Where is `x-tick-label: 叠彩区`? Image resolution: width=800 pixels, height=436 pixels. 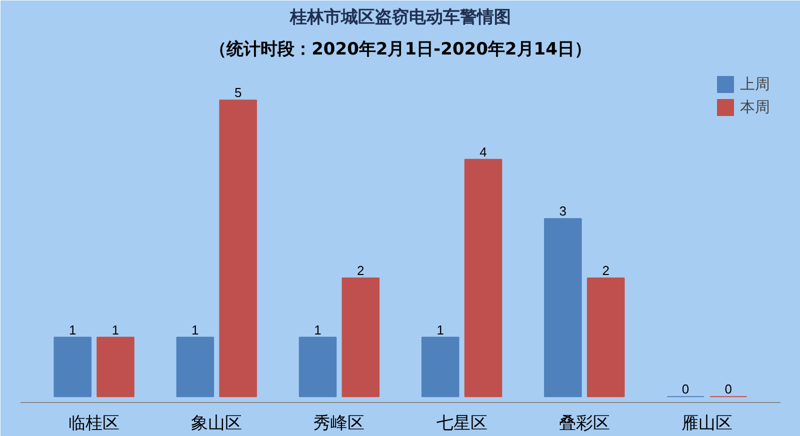 x-tick-label: 叠彩区 is located at coordinates (584, 424).